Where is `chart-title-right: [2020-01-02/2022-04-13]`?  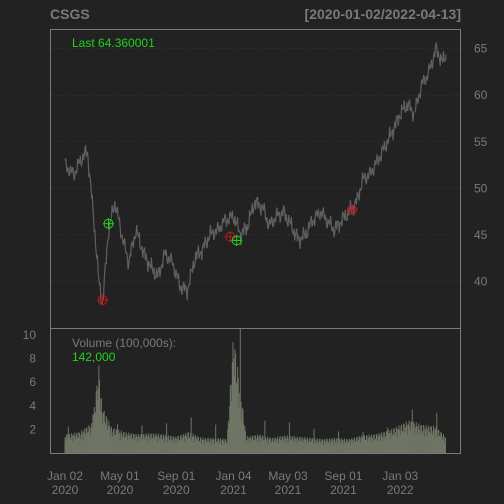 chart-title-right: [2020-01-02/2022-04-13] is located at coordinates (383, 14).